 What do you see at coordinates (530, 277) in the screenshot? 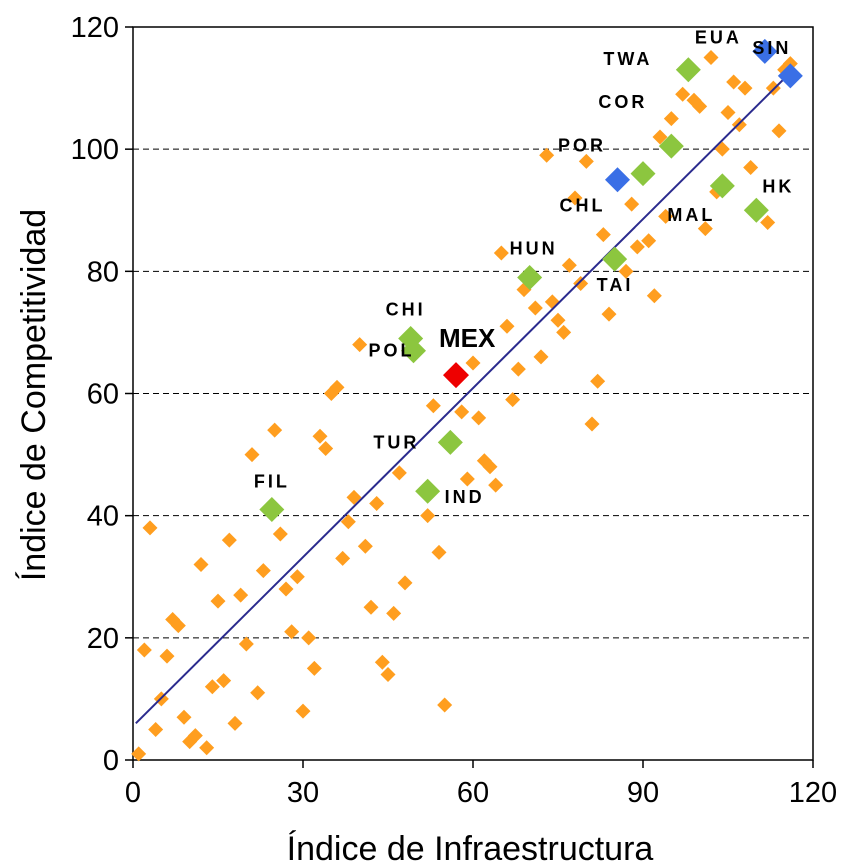
I see `highlight-point-hun` at bounding box center [530, 277].